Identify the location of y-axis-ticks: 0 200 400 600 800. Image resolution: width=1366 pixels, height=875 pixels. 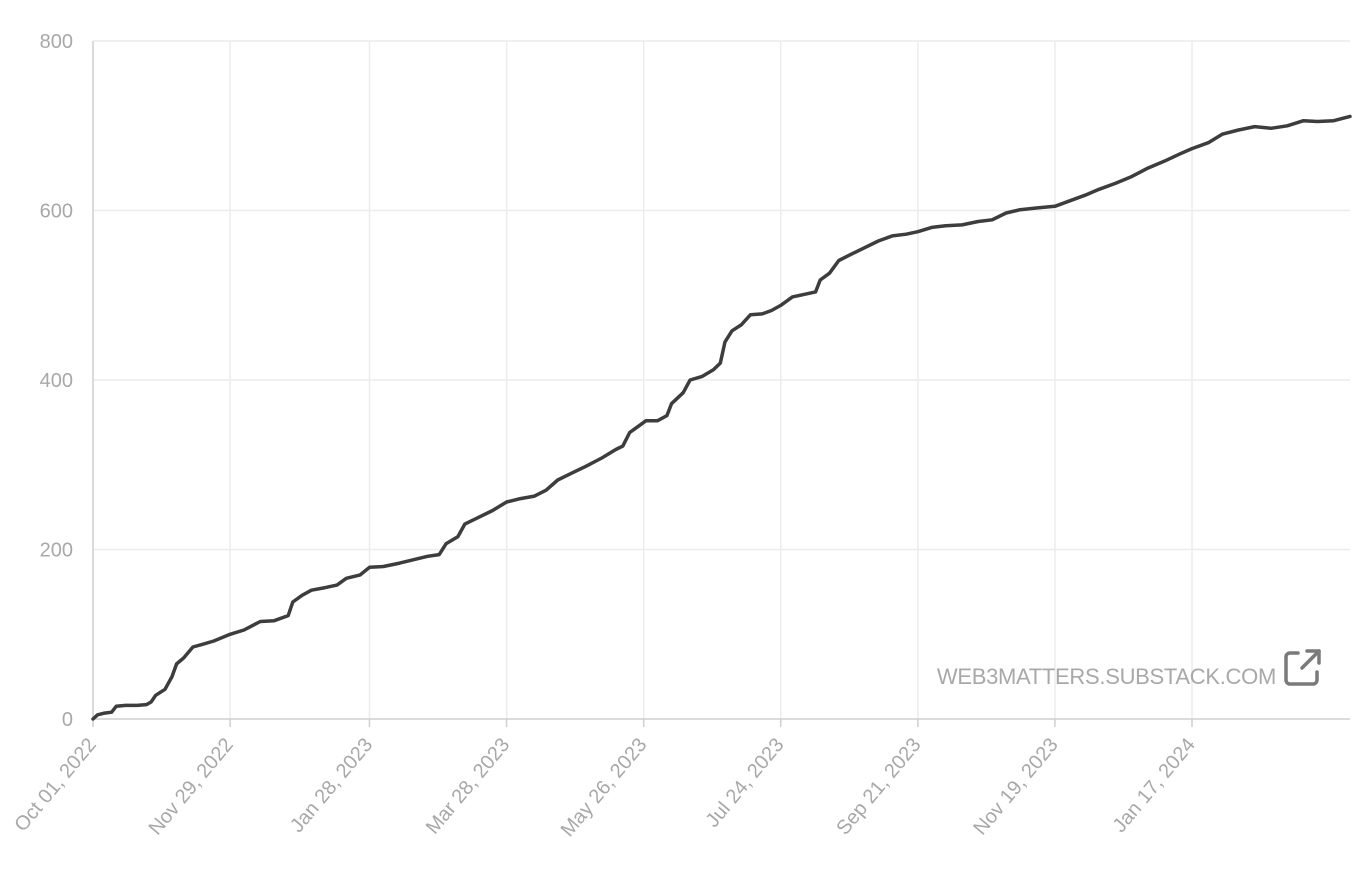
(56, 381).